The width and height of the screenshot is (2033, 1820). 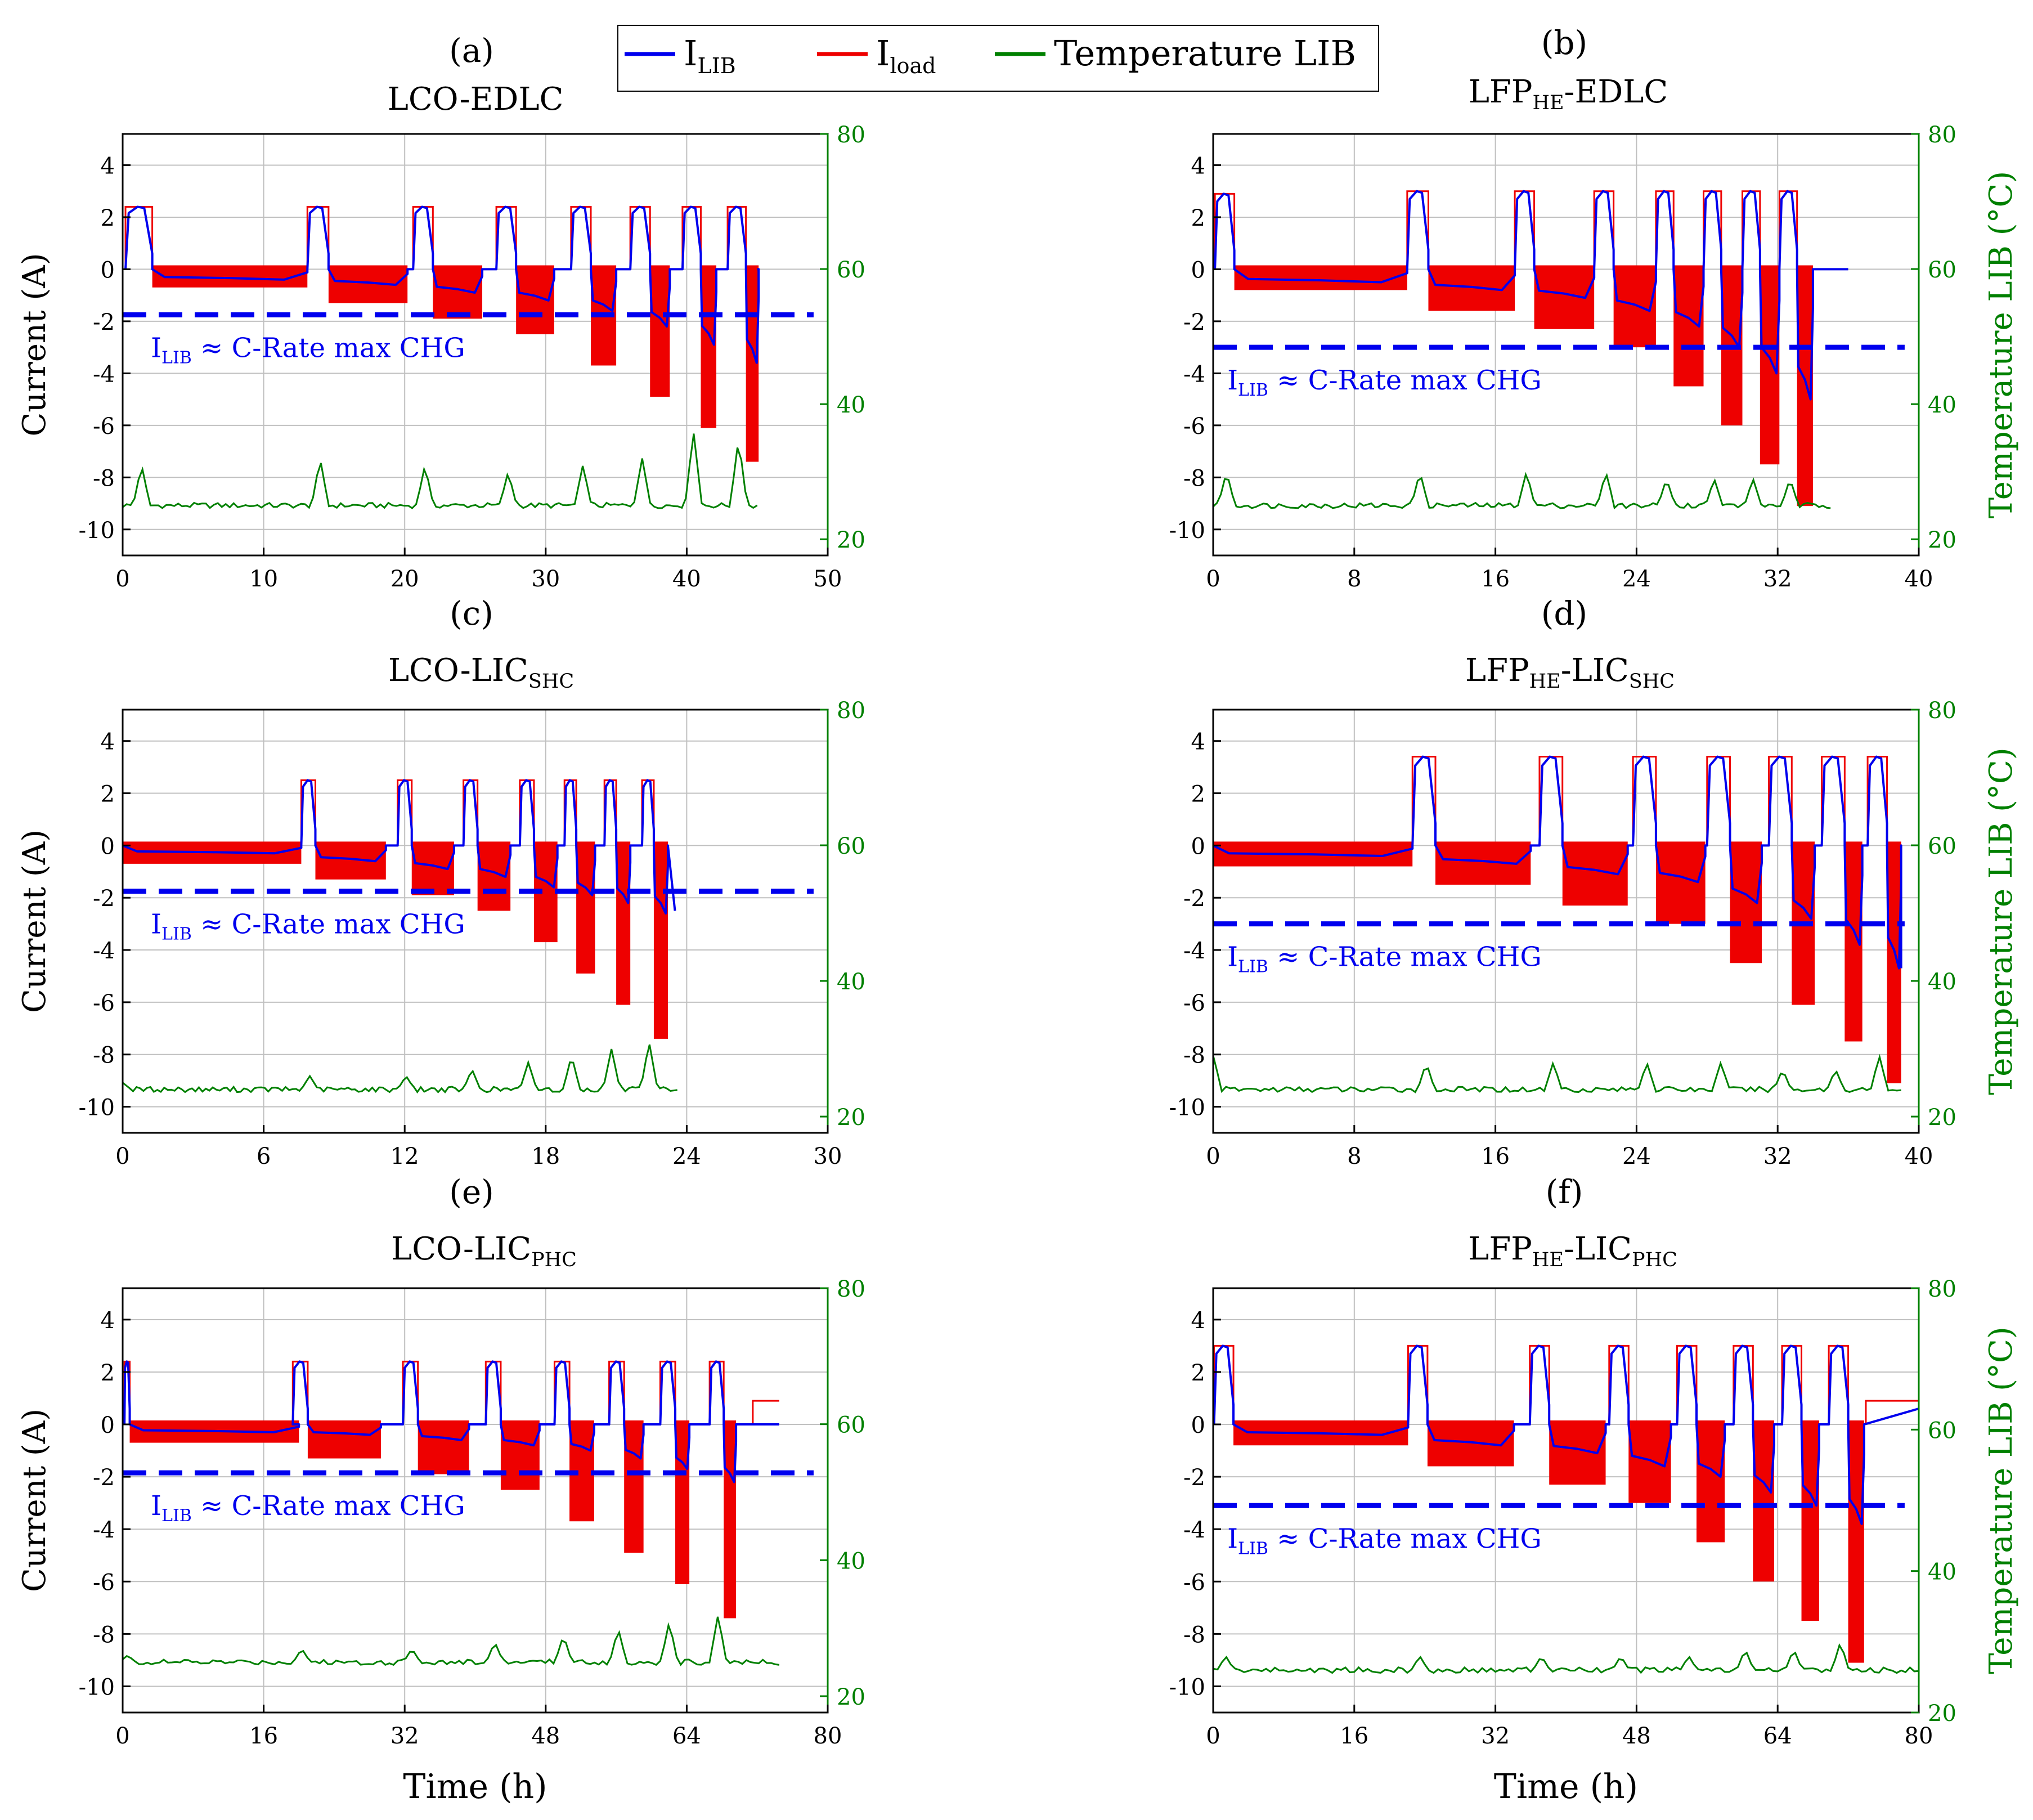 What do you see at coordinates (2001, 1500) in the screenshot?
I see `y2-axis-title-part: Temperature LIB (°C)` at bounding box center [2001, 1500].